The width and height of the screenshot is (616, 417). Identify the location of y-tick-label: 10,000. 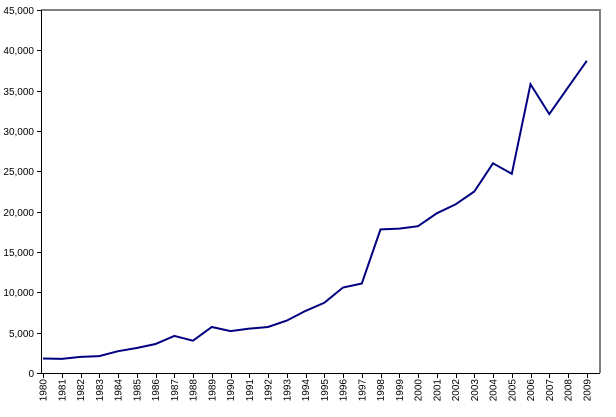
(18, 293).